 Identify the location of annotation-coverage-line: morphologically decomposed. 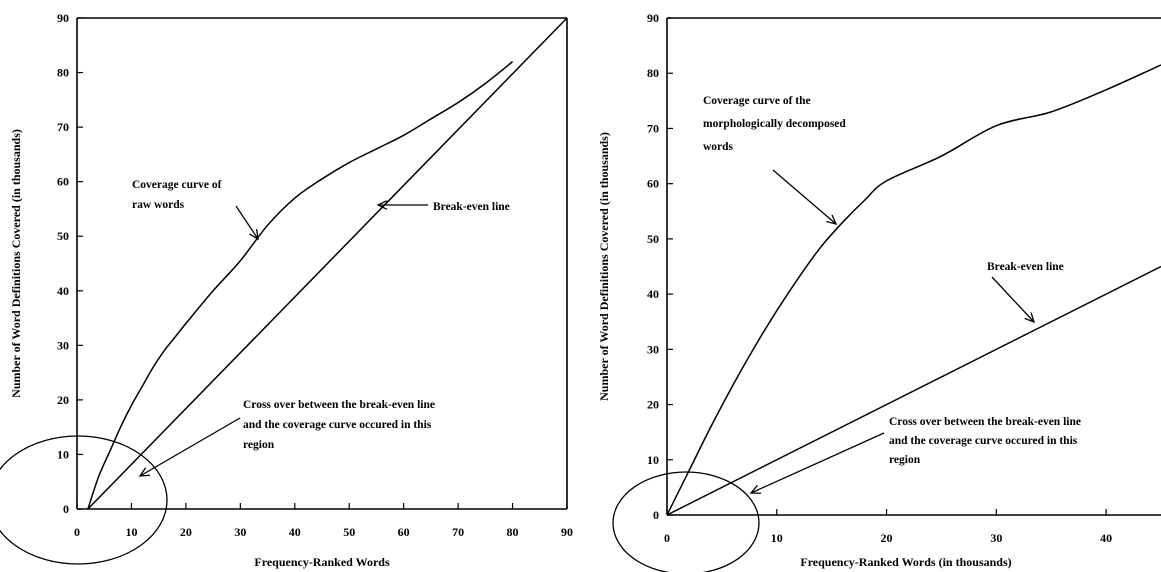
(774, 124).